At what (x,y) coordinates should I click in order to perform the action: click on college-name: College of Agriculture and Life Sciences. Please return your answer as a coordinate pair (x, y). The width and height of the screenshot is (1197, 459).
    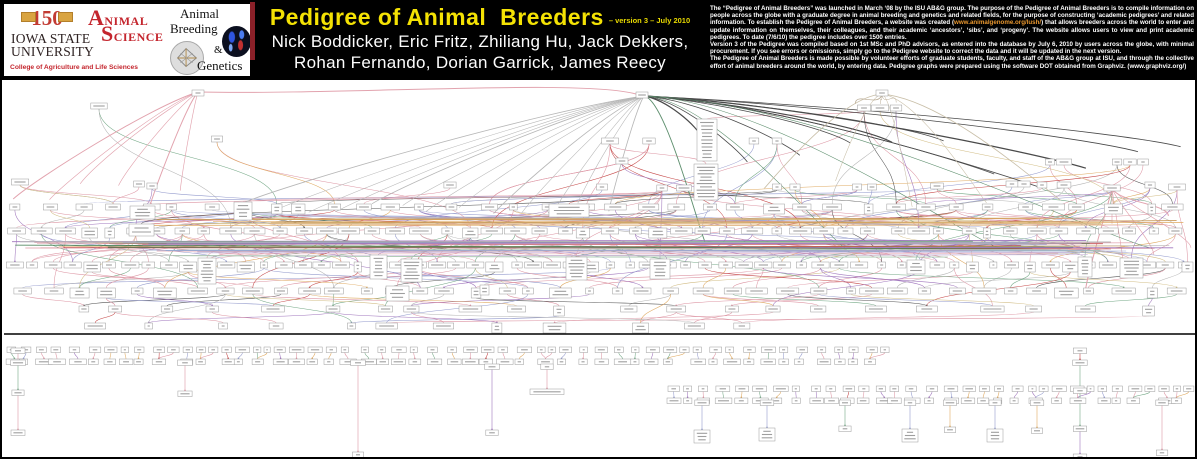
    Looking at the image, I should click on (74, 67).